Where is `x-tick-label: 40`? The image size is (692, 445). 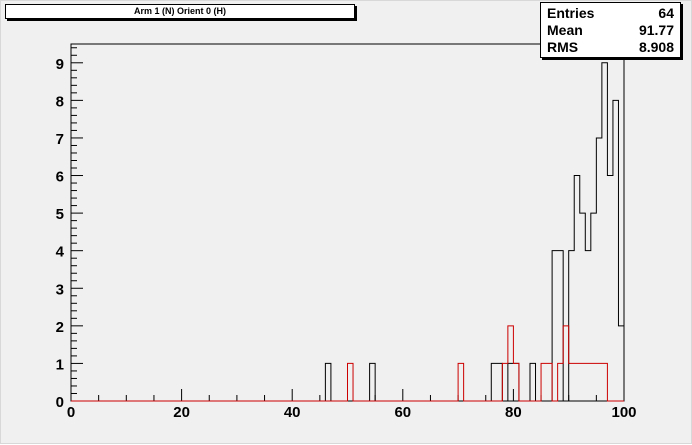 x-tick-label: 40 is located at coordinates (292, 412).